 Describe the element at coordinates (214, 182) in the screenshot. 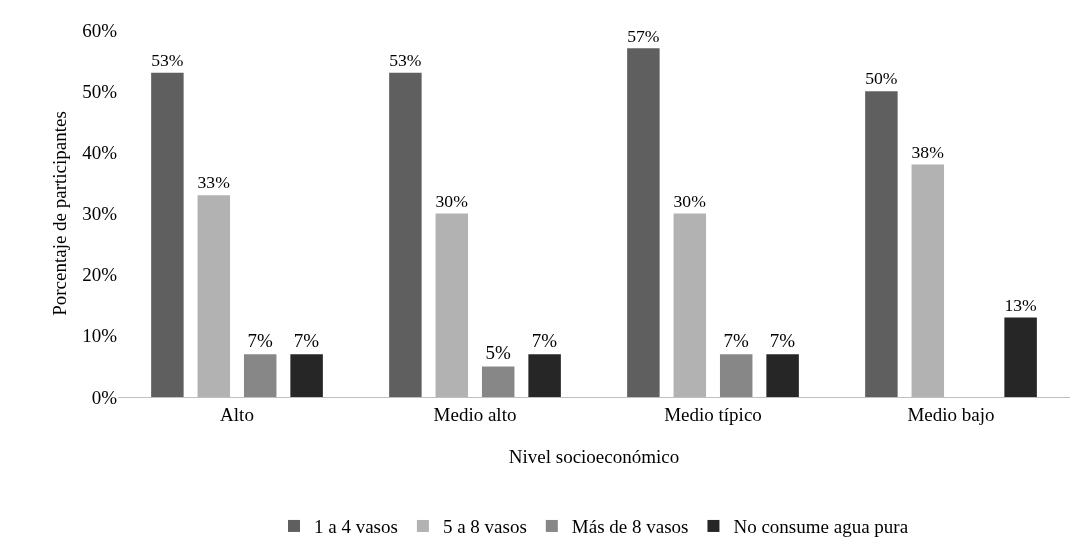

I see `data-label: 33%` at that location.